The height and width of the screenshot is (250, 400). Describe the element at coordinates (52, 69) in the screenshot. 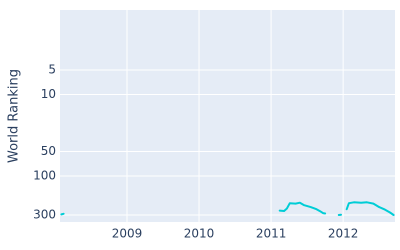

I see `y-tick-label: 5` at that location.